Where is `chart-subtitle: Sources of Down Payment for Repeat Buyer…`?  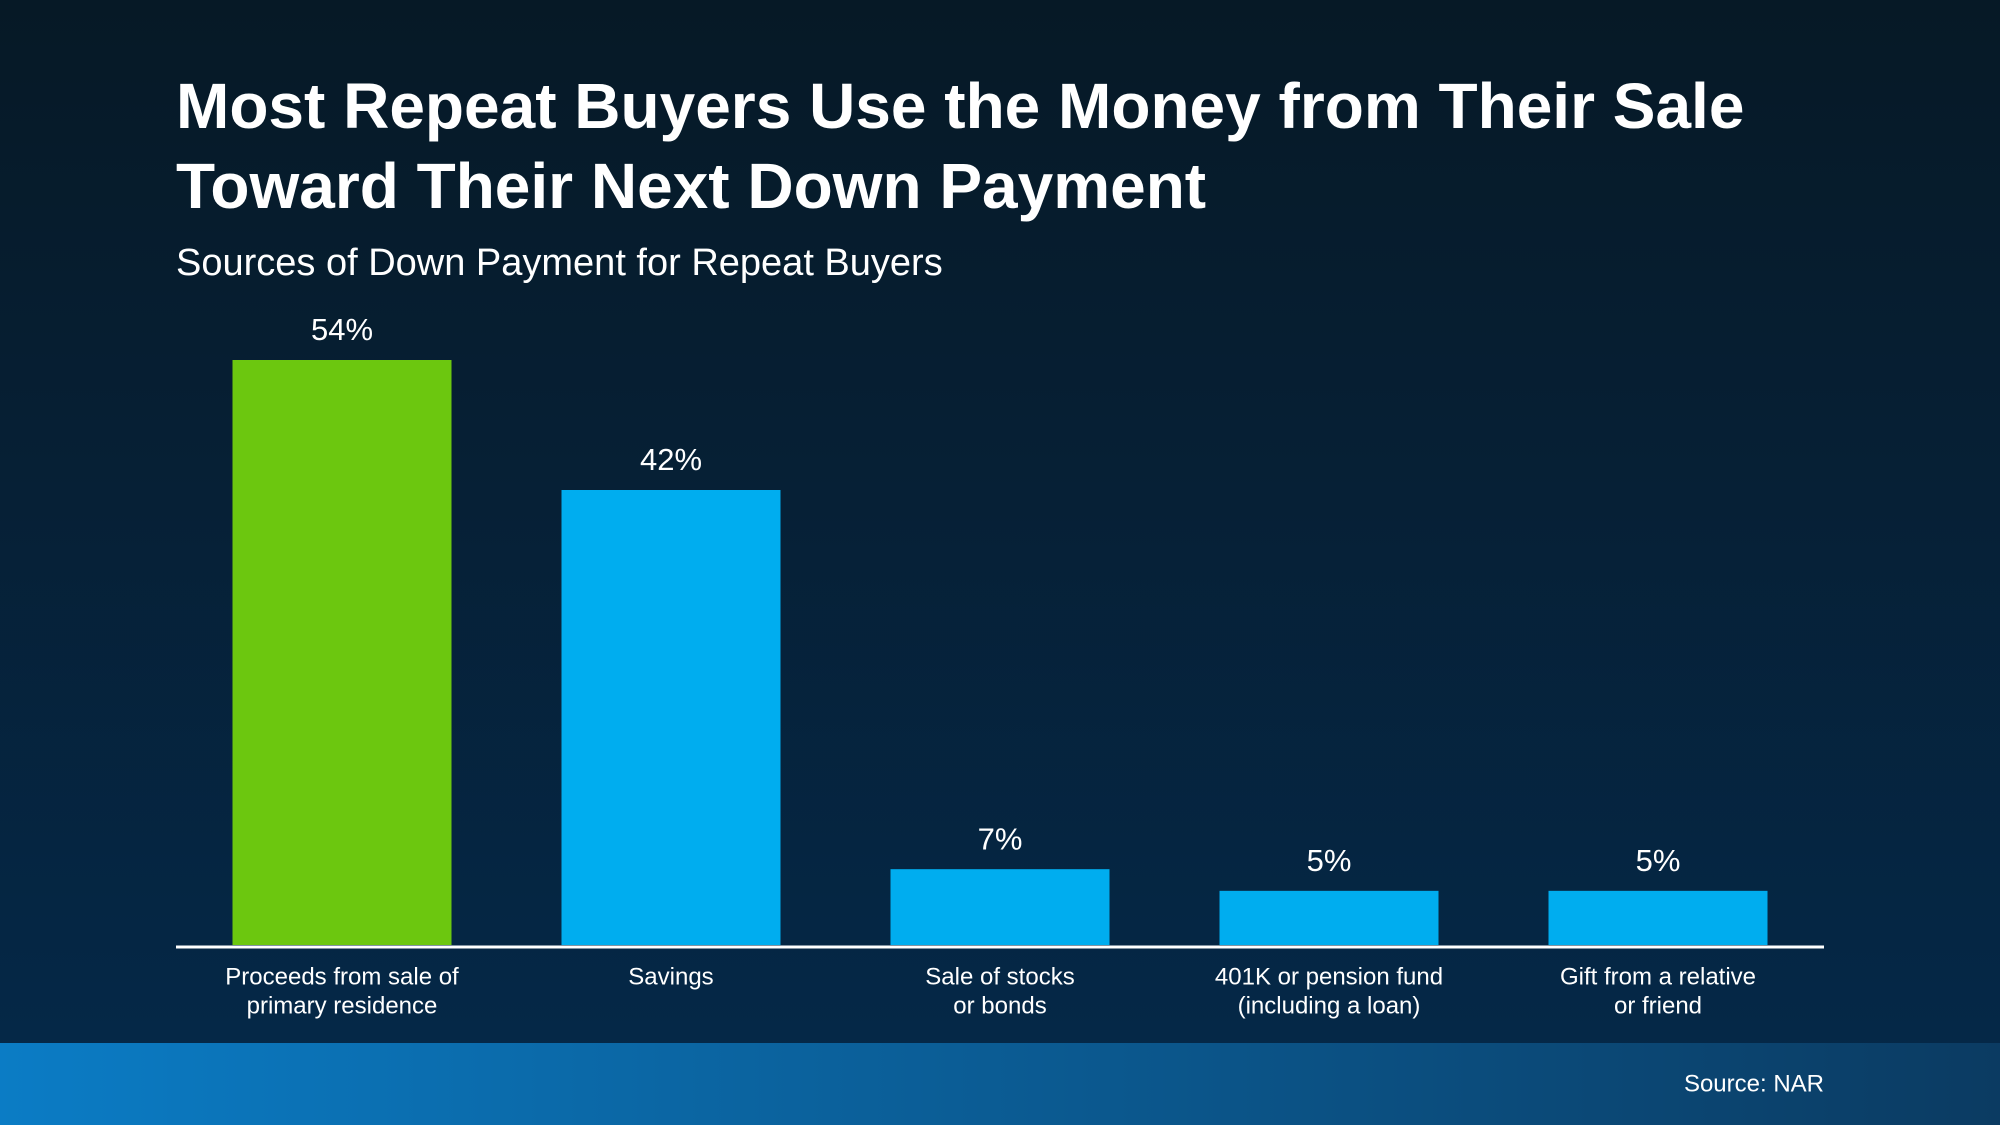
chart-subtitle: Sources of Down Payment for Repeat Buyer… is located at coordinates (559, 263).